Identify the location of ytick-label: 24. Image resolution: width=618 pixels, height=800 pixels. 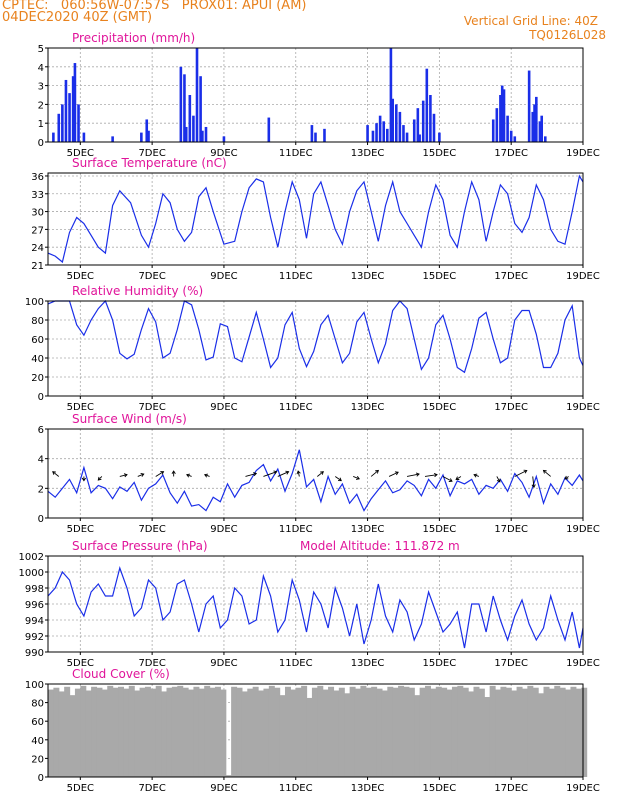
(37, 248).